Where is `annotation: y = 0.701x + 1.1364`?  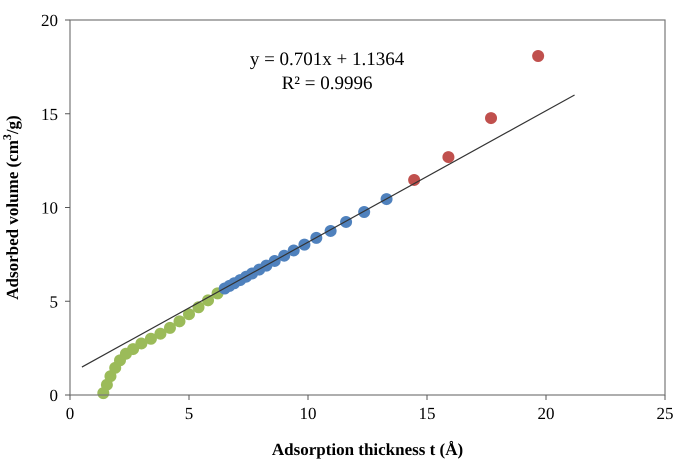
annotation: y = 0.701x + 1.1364 is located at coordinates (327, 59).